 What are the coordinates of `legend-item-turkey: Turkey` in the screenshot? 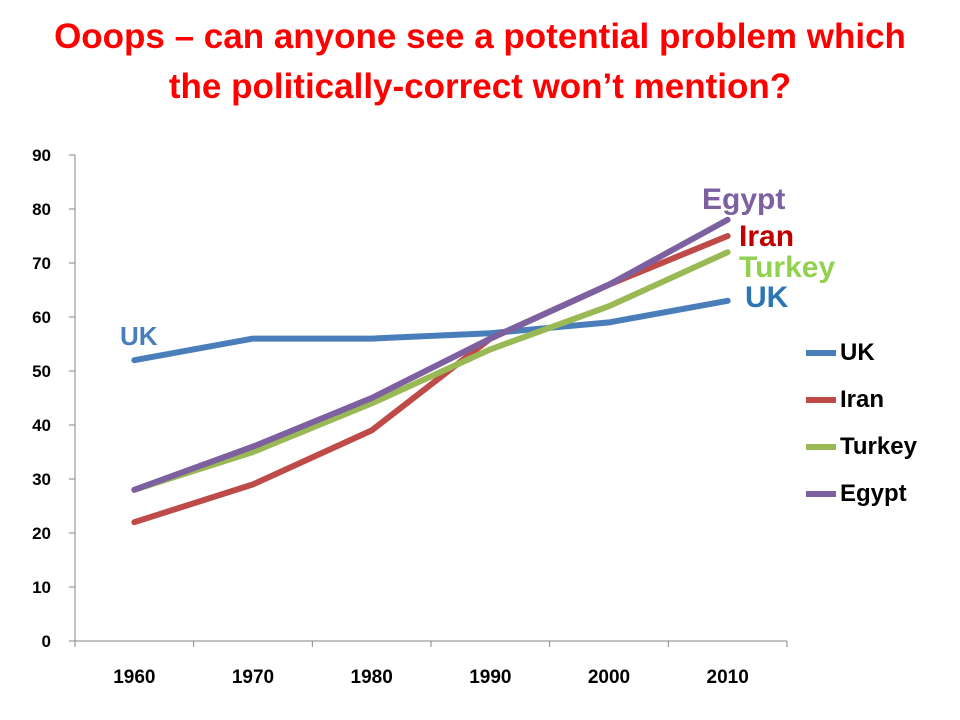 It's located at (861, 446).